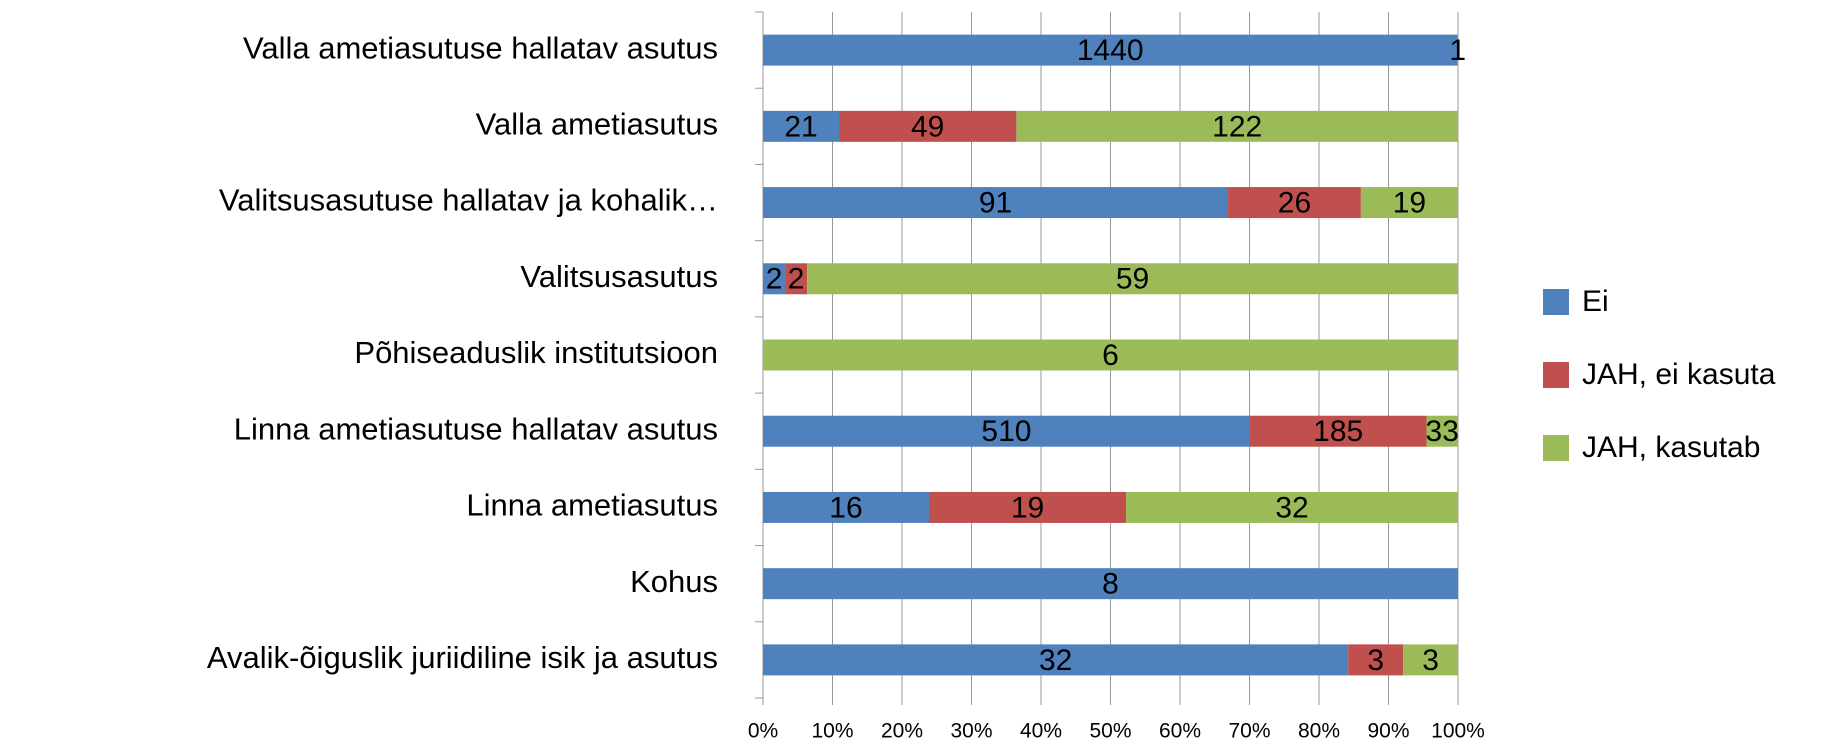 This screenshot has height=745, width=1847. I want to click on category-label: Linna ametiasutus, so click(592, 505).